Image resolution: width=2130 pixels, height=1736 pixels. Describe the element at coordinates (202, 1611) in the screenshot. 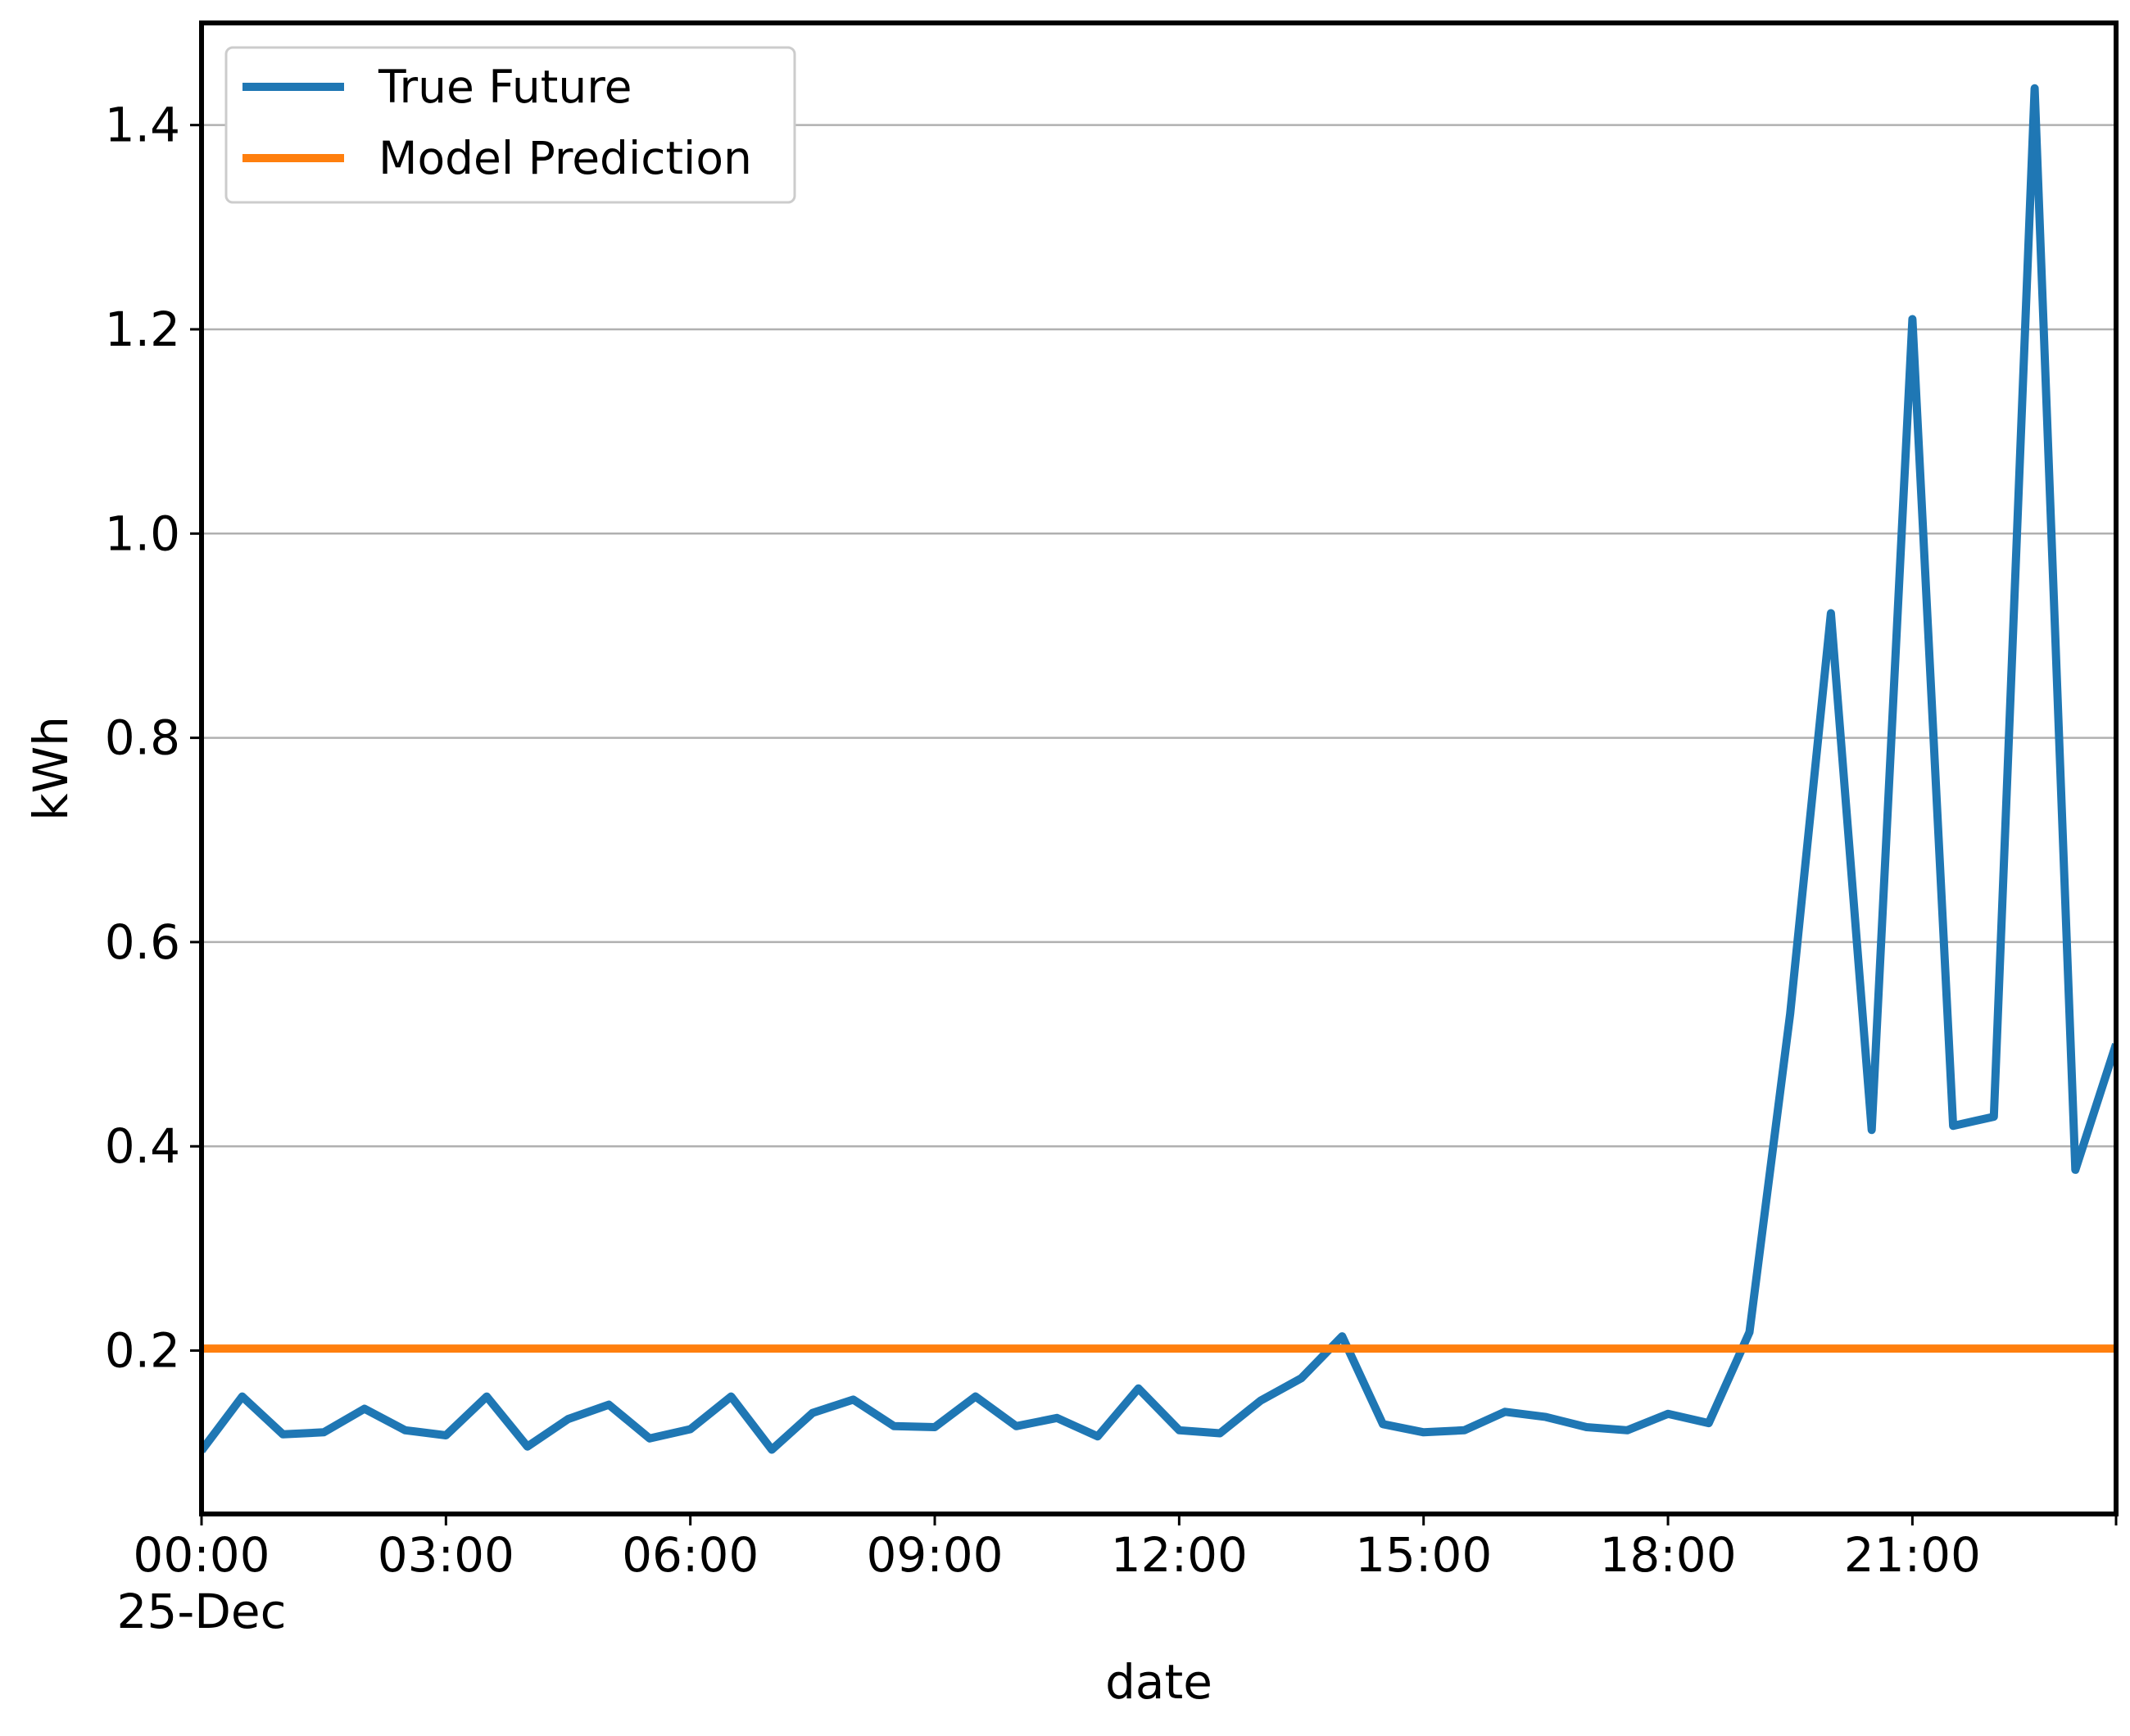

I see `x-tick-sublabel: 25-Dec` at that location.